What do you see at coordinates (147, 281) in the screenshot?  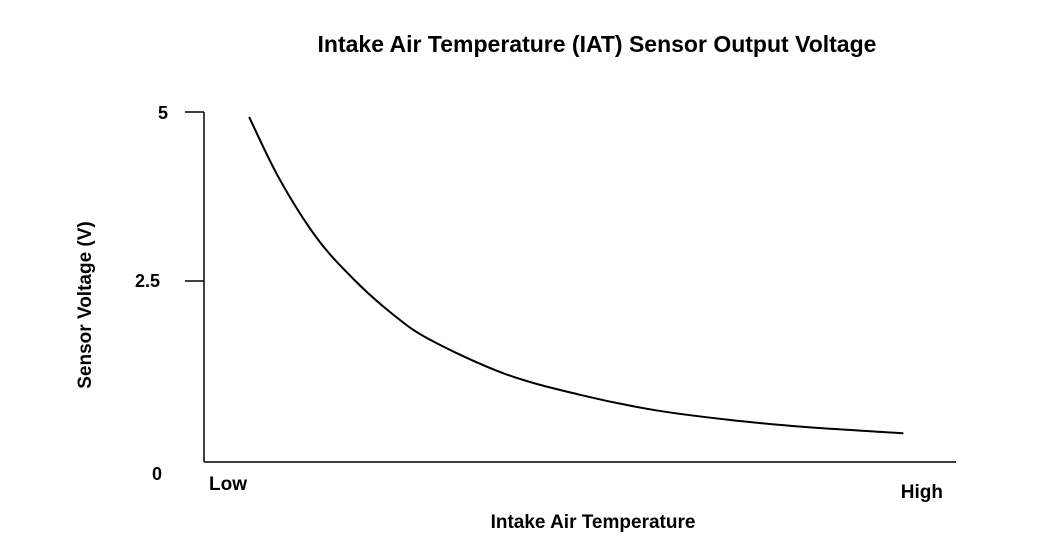 I see `y-tick-label-2-5: 2.5` at bounding box center [147, 281].